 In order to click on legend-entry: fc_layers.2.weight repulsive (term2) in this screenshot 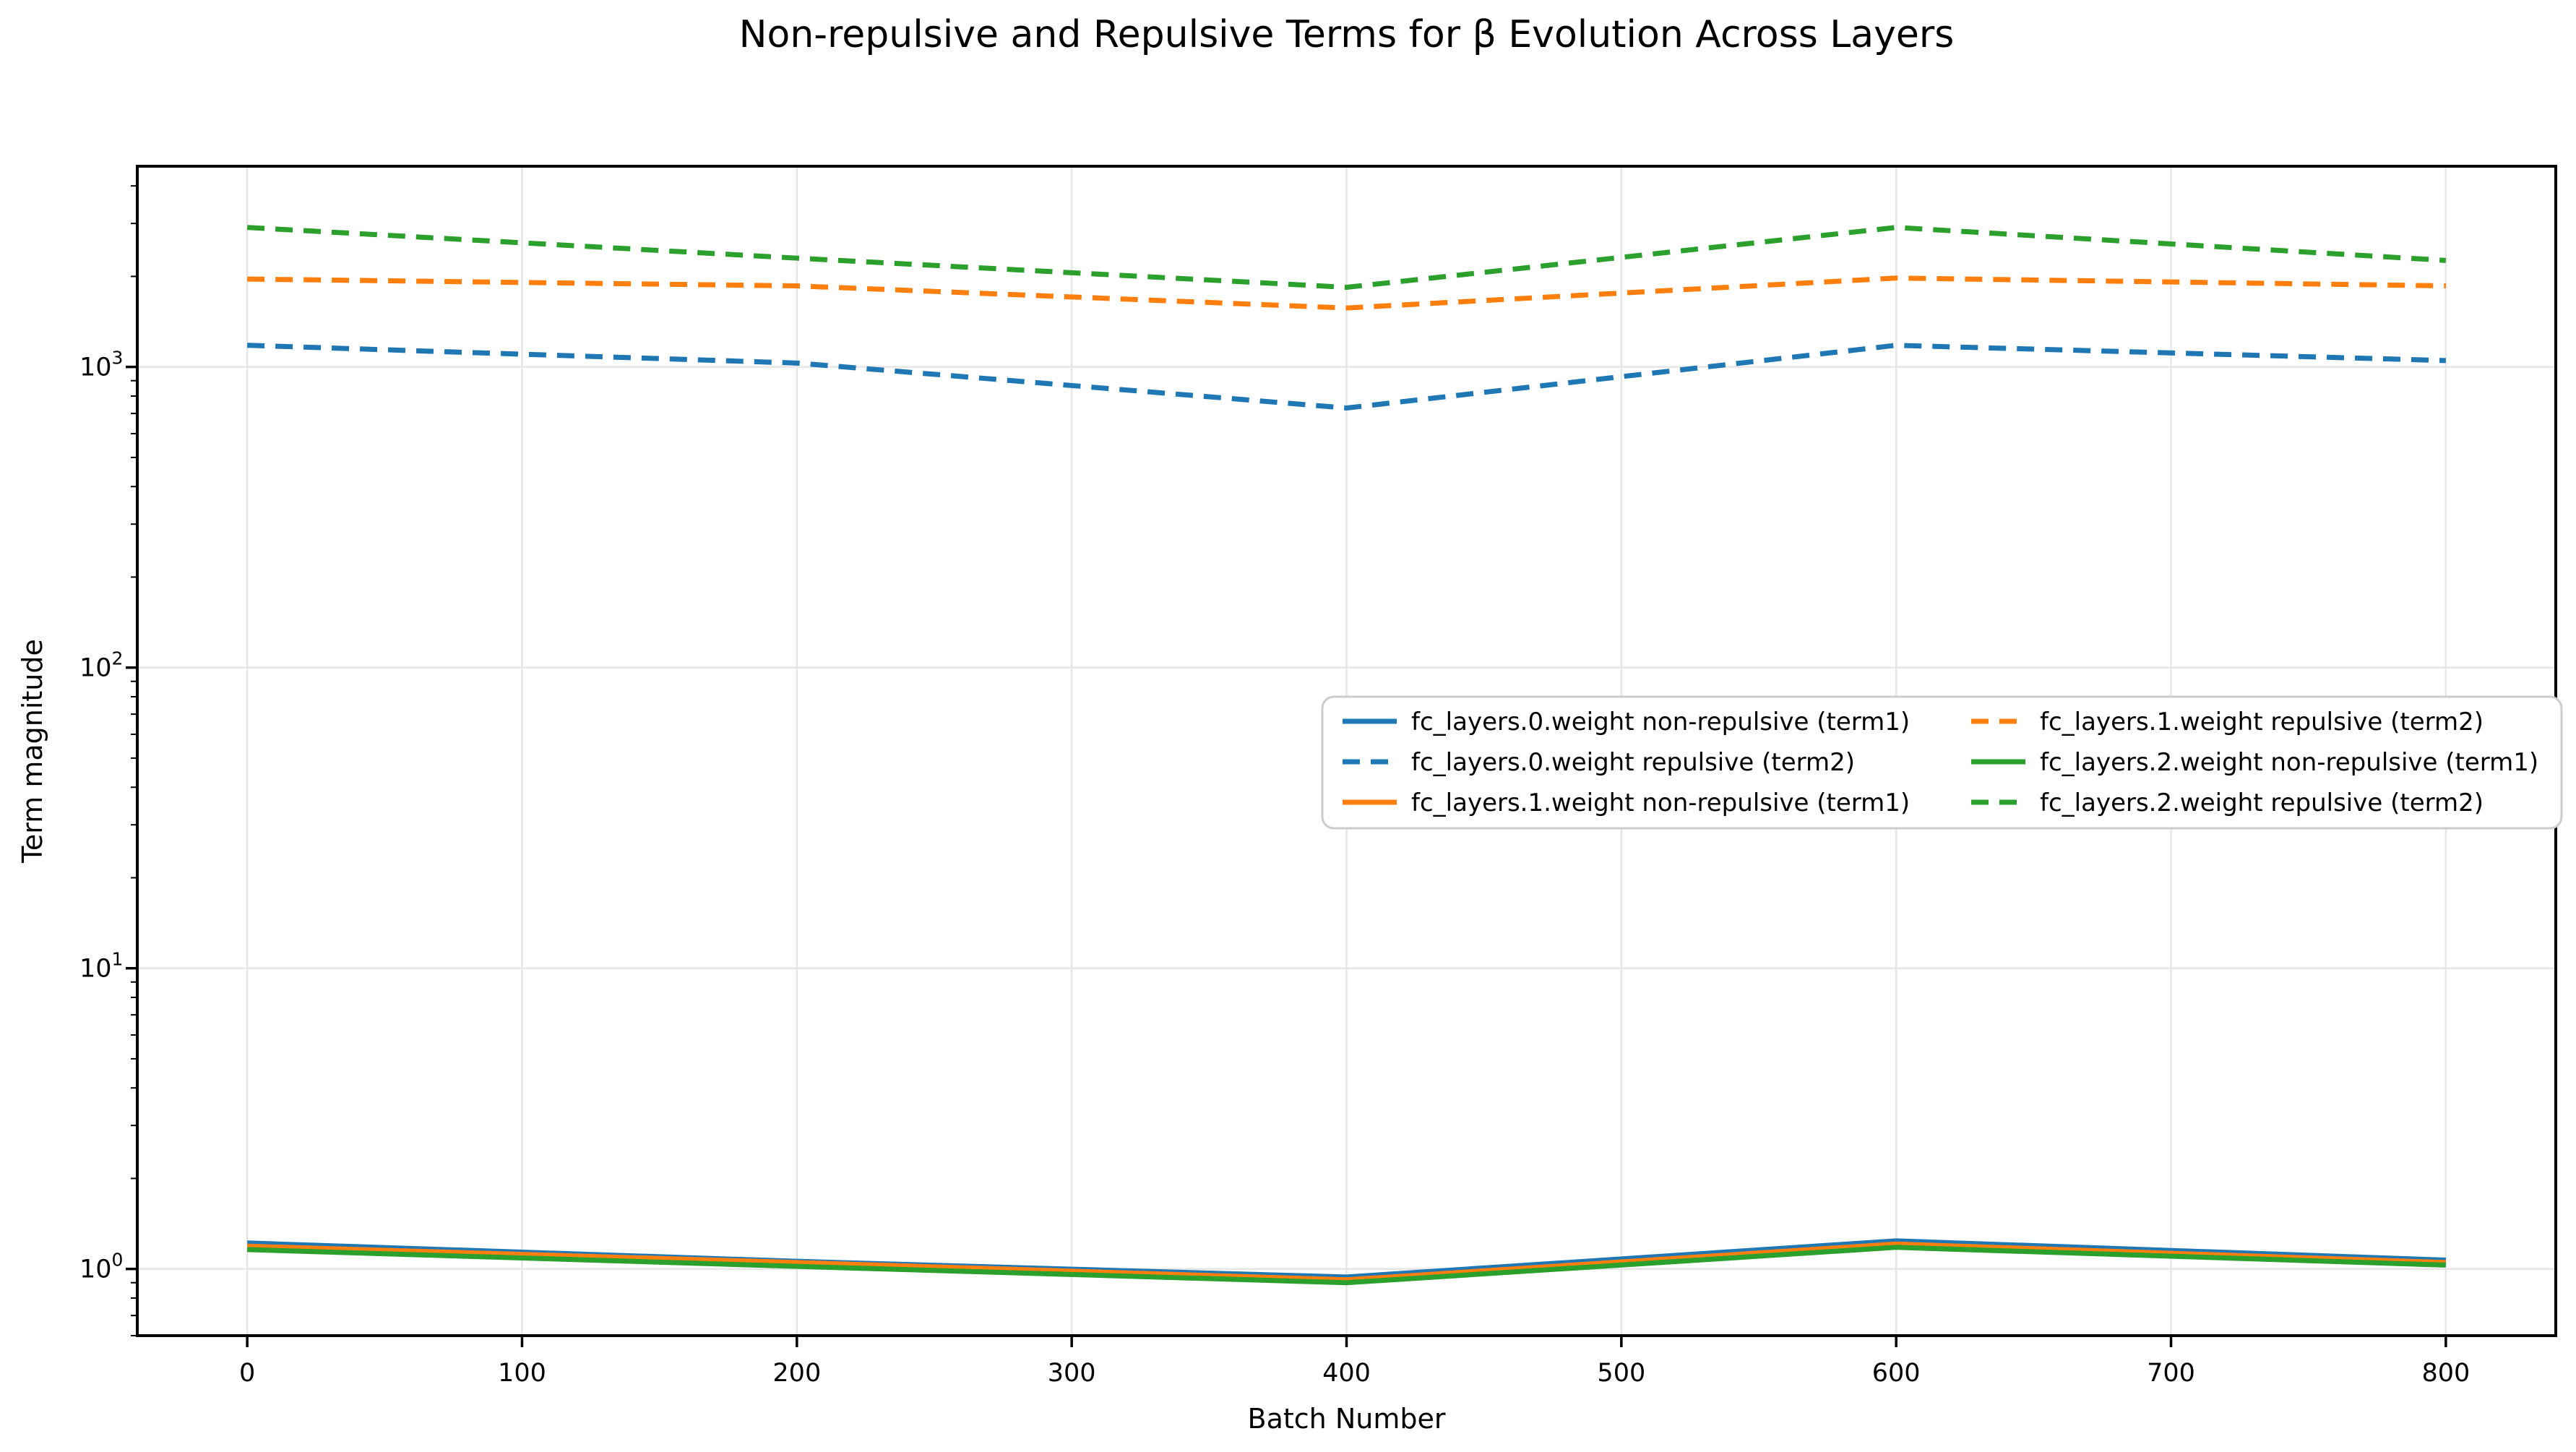, I will do `click(2227, 803)`.